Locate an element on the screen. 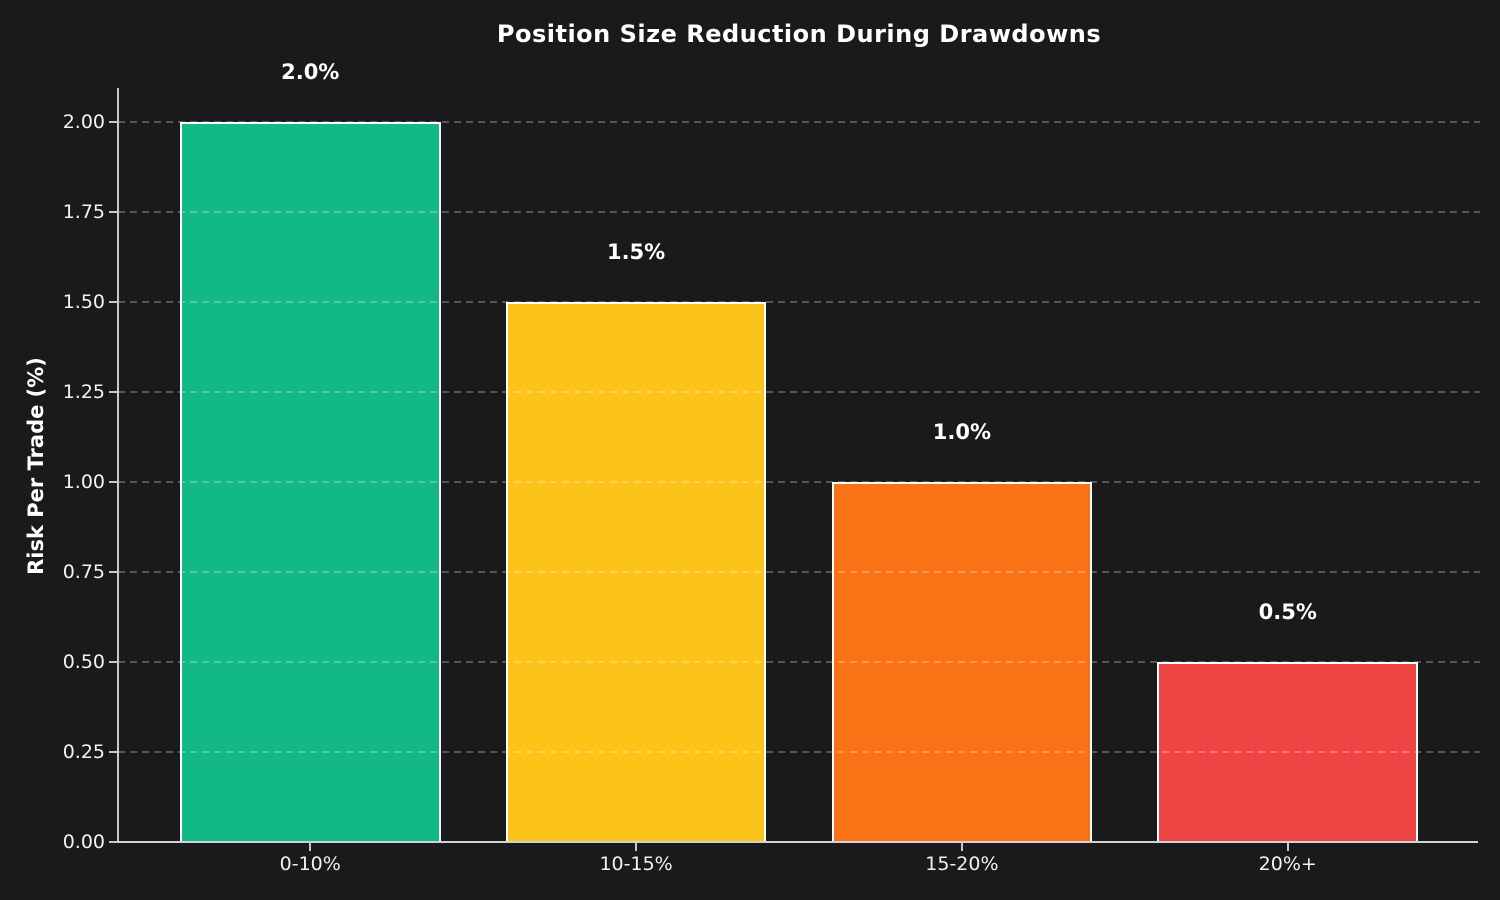  y-axis-spine is located at coordinates (118, 465).